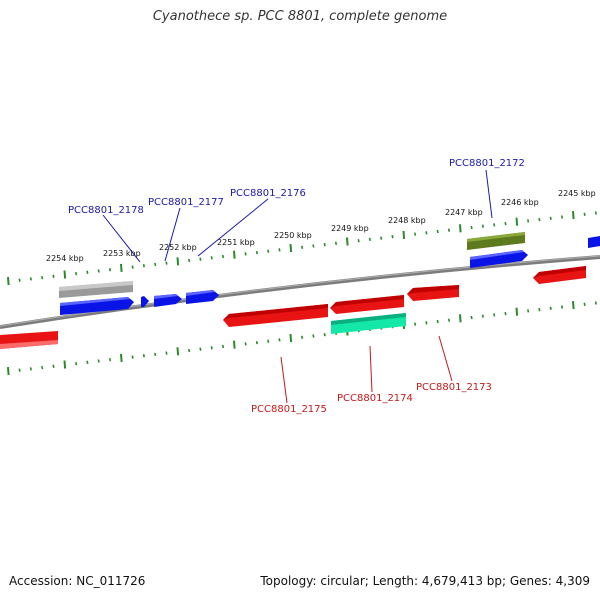  Describe the element at coordinates (29, 340) in the screenshot. I see `gene-edge-red-left` at that location.